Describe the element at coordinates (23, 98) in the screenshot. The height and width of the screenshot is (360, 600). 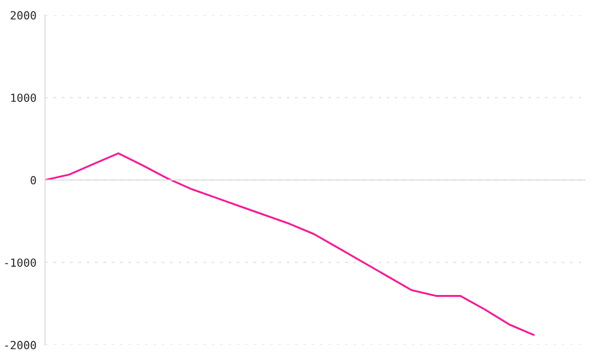
I see `y-tick-label: 1000` at that location.